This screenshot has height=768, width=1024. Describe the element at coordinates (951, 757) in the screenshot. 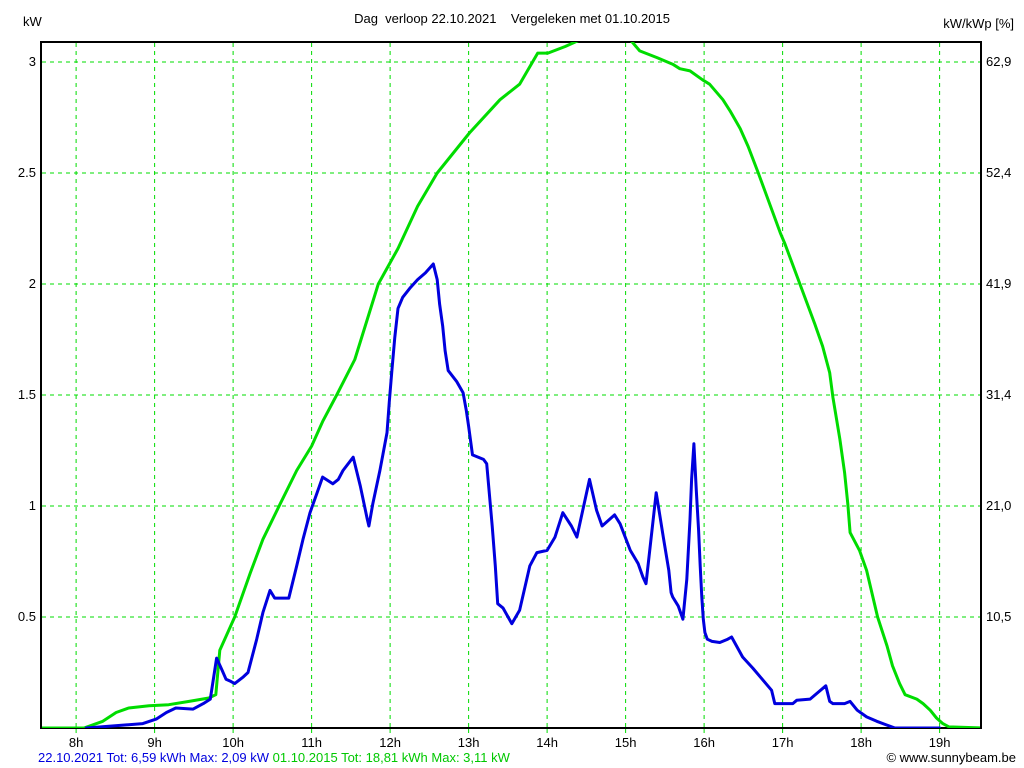

I see `copyright-notice: © www.sunnybeam.be` at that location.